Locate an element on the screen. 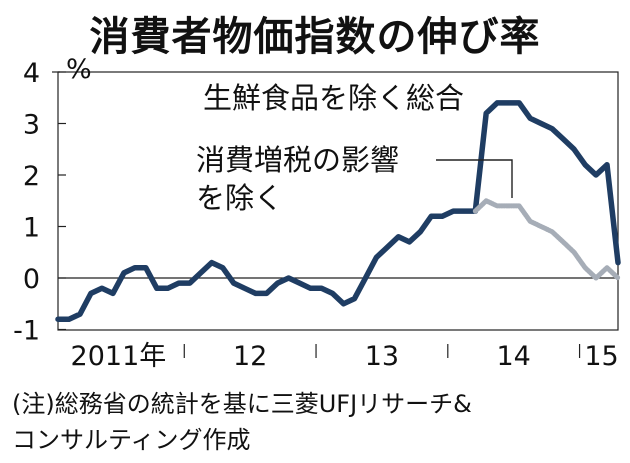  x-year-label: 15 is located at coordinates (601, 356).